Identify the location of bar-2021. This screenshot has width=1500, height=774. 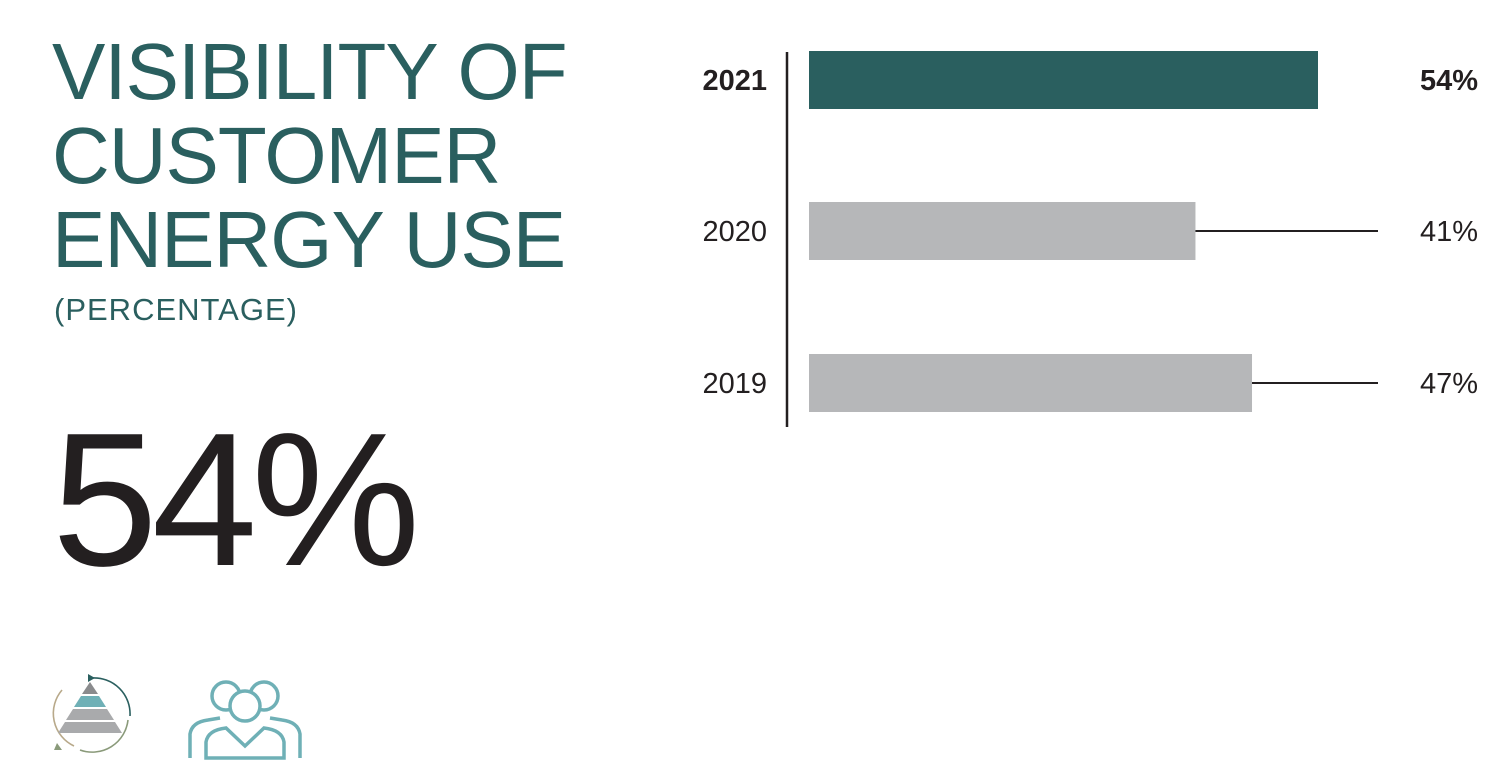
(1063, 80).